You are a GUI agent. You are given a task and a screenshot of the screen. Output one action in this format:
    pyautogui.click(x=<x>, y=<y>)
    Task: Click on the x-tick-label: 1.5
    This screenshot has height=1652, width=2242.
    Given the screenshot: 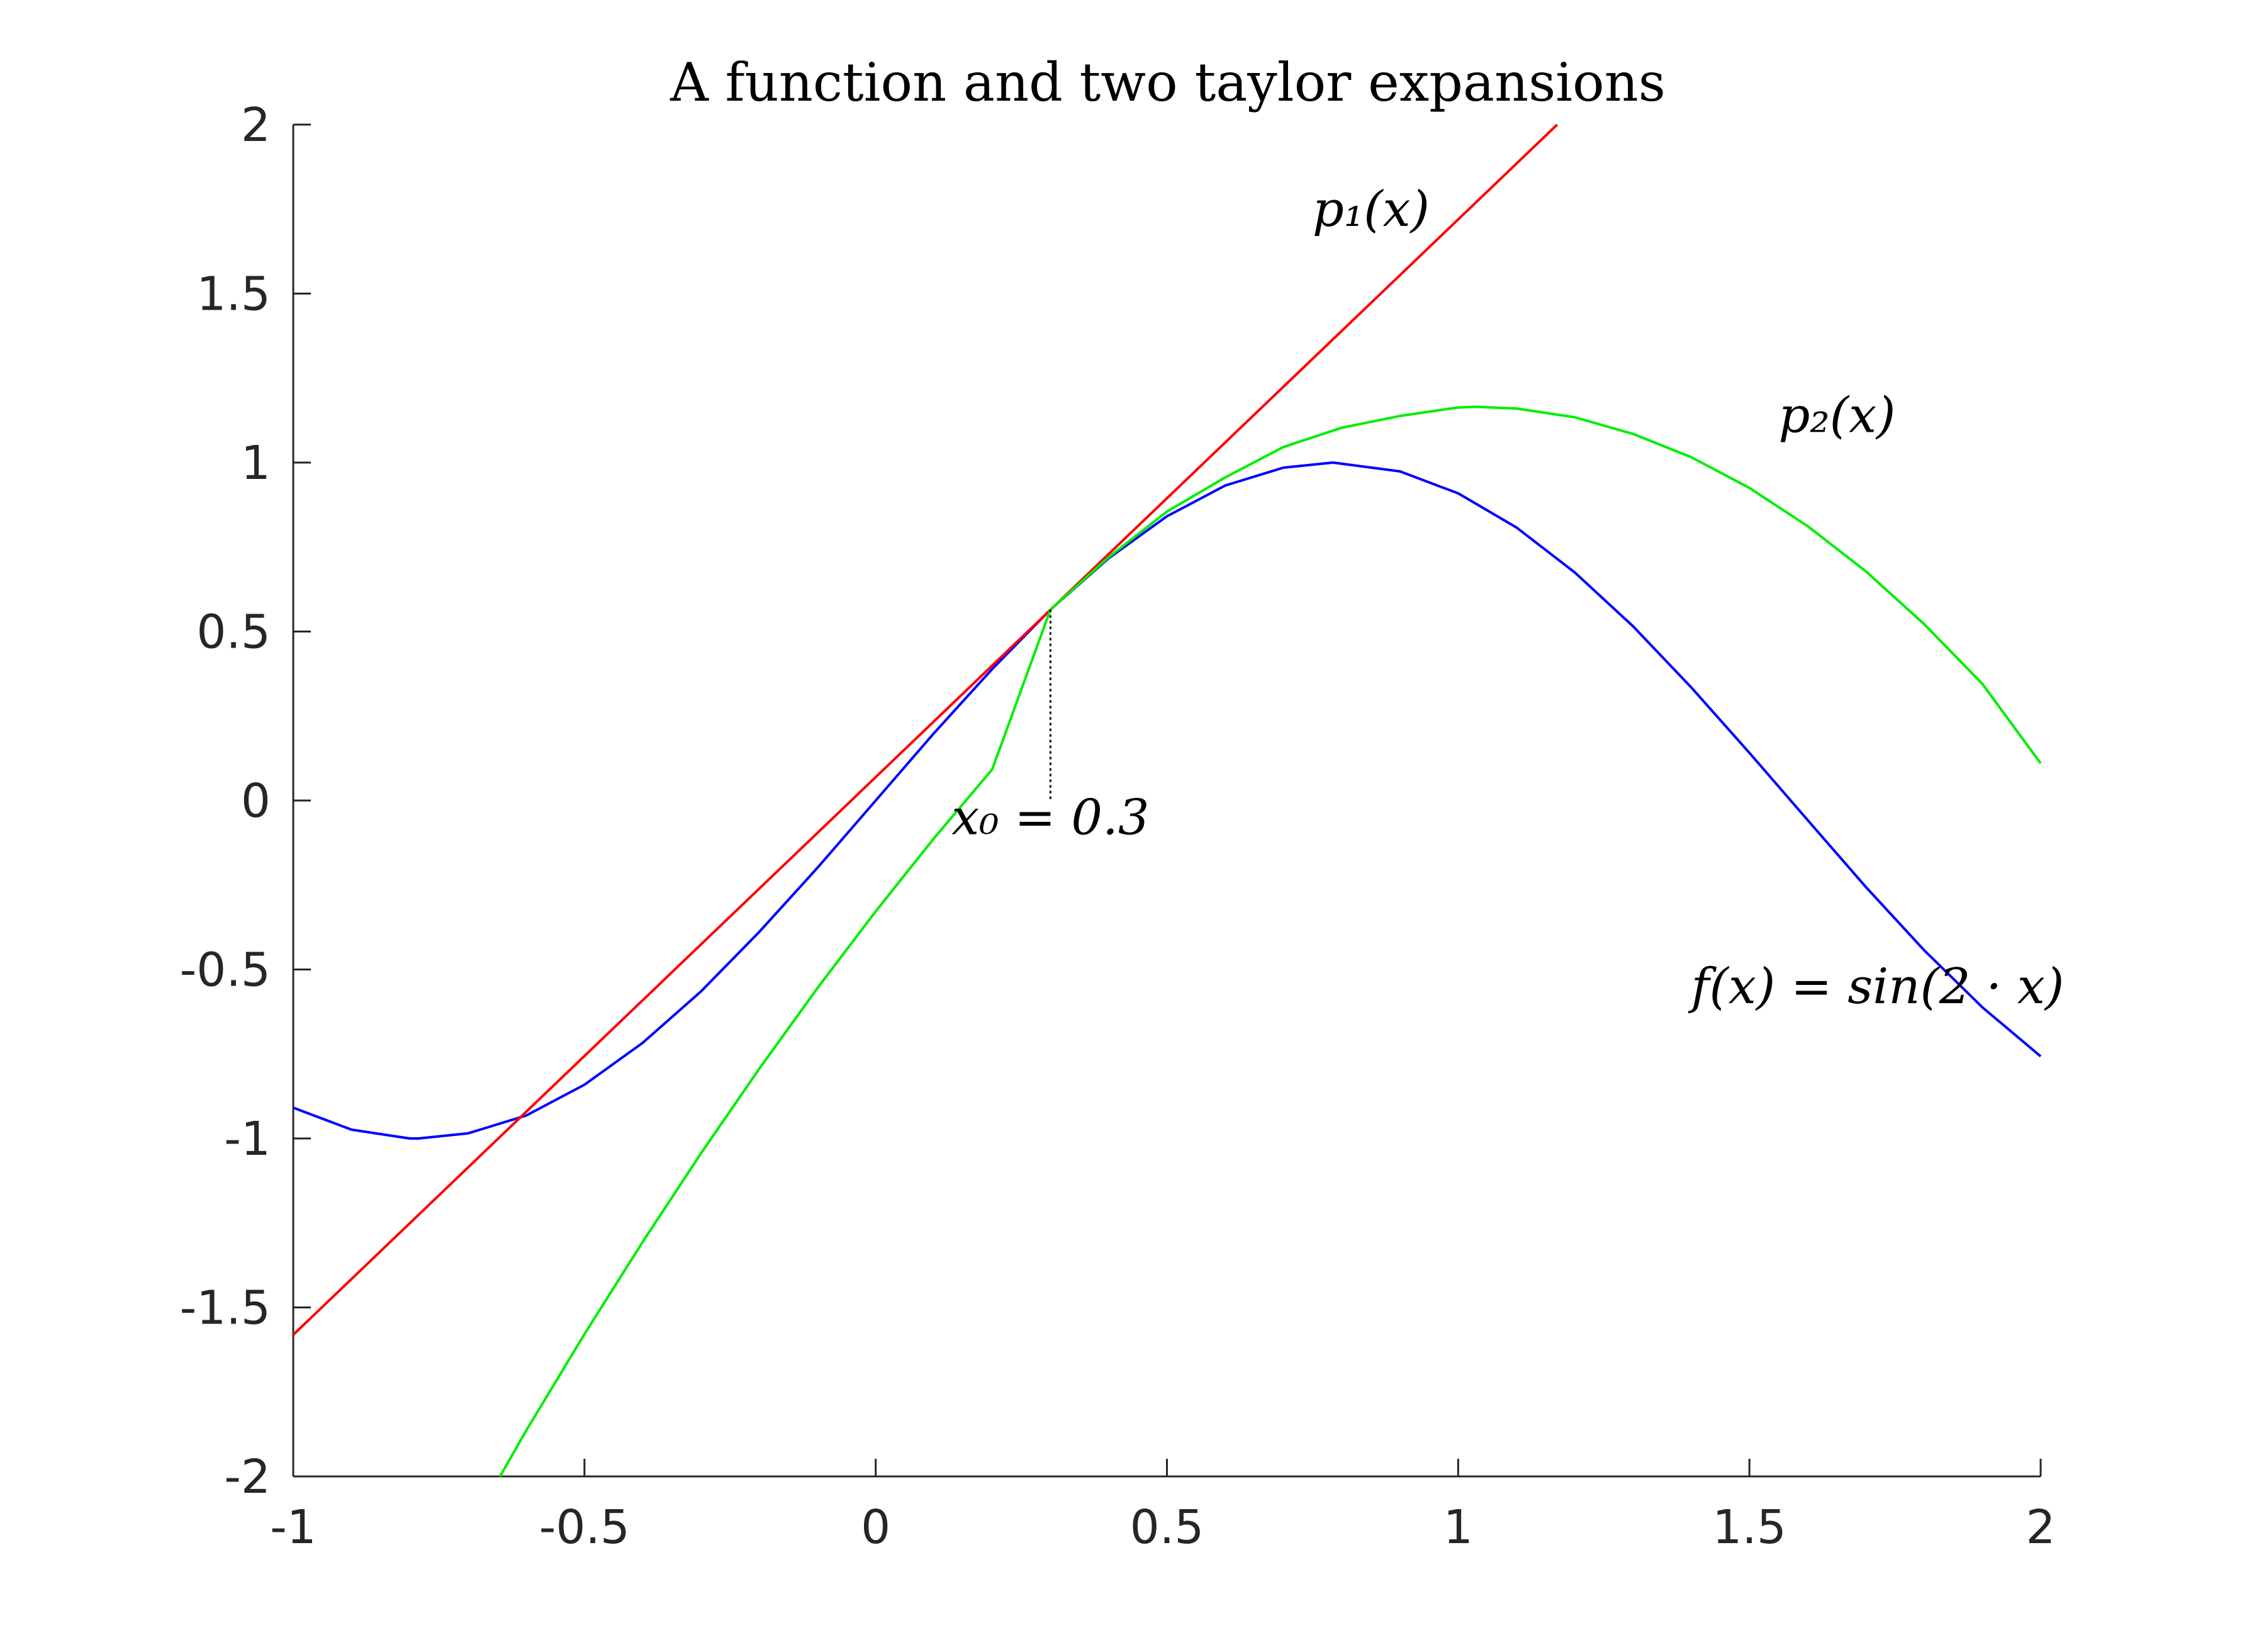 What is the action you would take?
    pyautogui.click(x=1749, y=1527)
    